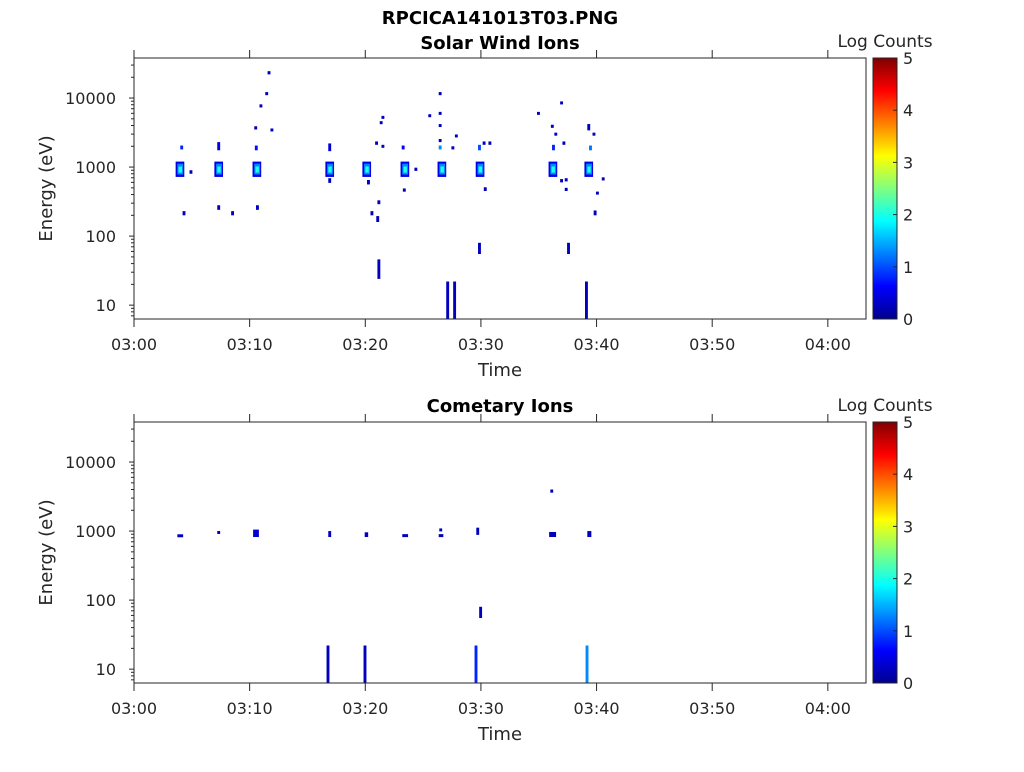 This screenshot has width=1024, height=772. I want to click on x-tick-label: 03:20, so click(365, 708).